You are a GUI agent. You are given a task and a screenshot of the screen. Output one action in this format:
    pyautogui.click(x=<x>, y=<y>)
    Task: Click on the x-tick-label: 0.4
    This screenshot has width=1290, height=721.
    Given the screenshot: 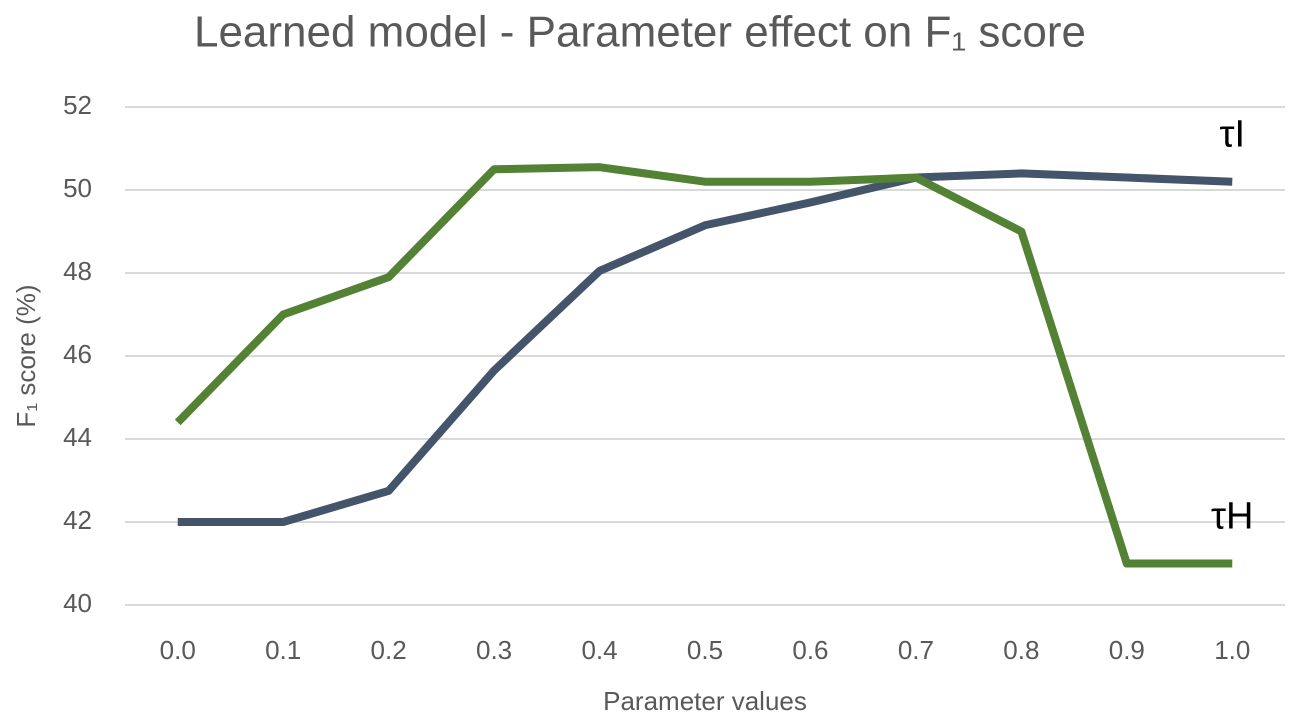 What is the action you would take?
    pyautogui.click(x=599, y=650)
    